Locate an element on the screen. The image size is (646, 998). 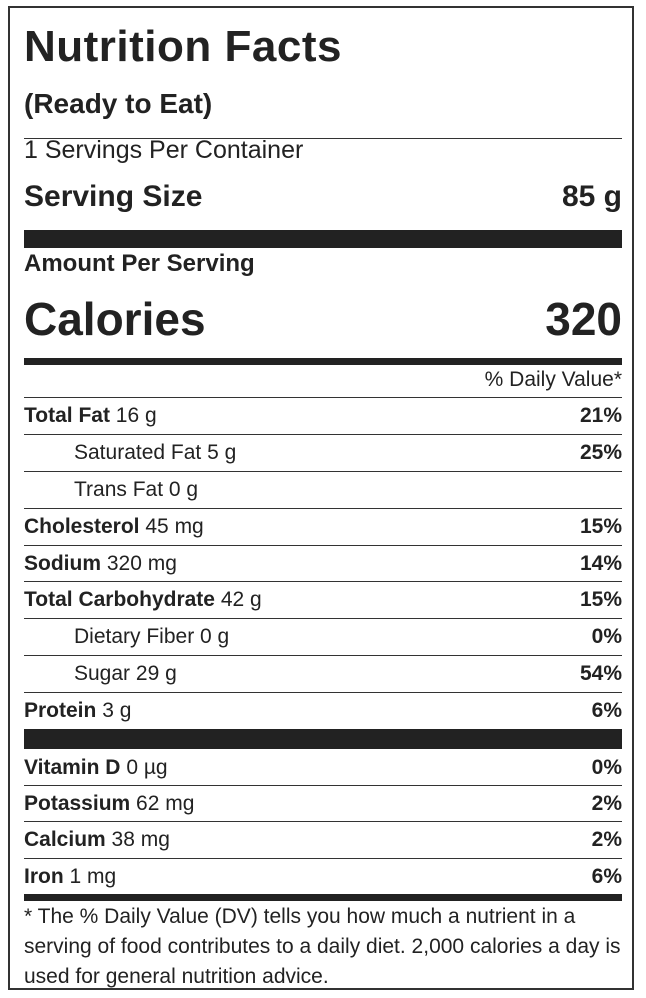
nutrient-dv: 25% is located at coordinates (600, 452).